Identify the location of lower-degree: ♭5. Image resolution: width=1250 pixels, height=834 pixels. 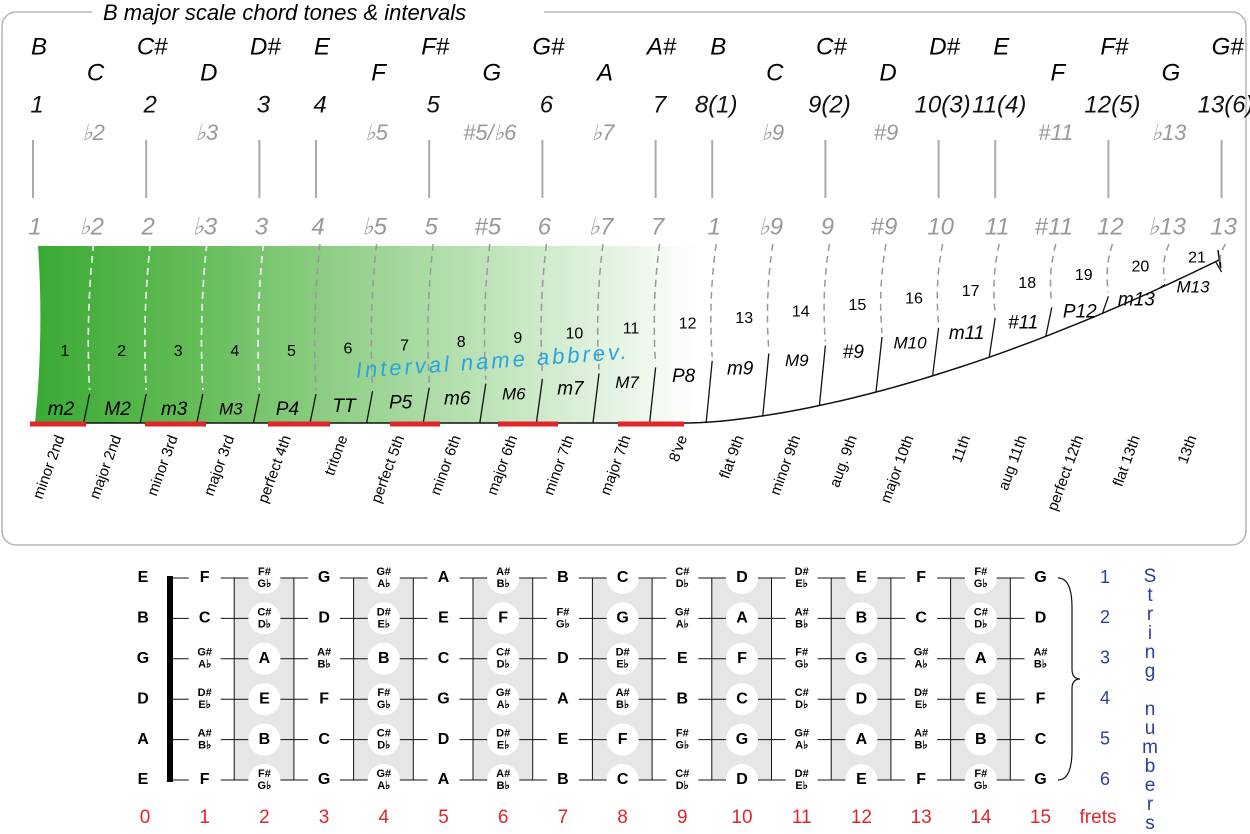
(374, 226).